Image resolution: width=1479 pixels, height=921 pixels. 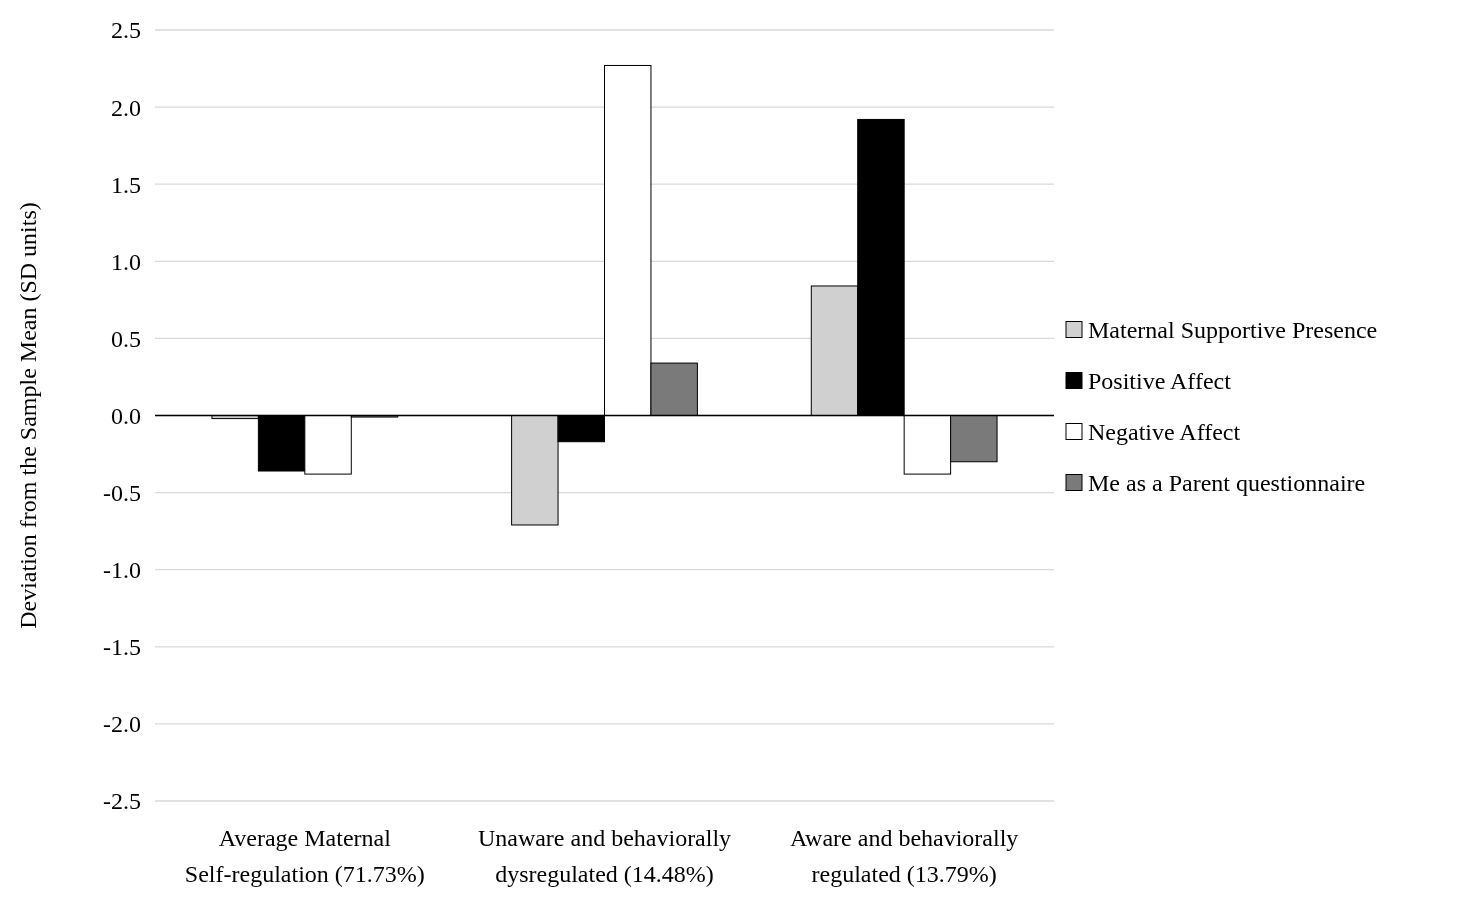 What do you see at coordinates (126, 184) in the screenshot?
I see `y-tick-label: 1.5` at bounding box center [126, 184].